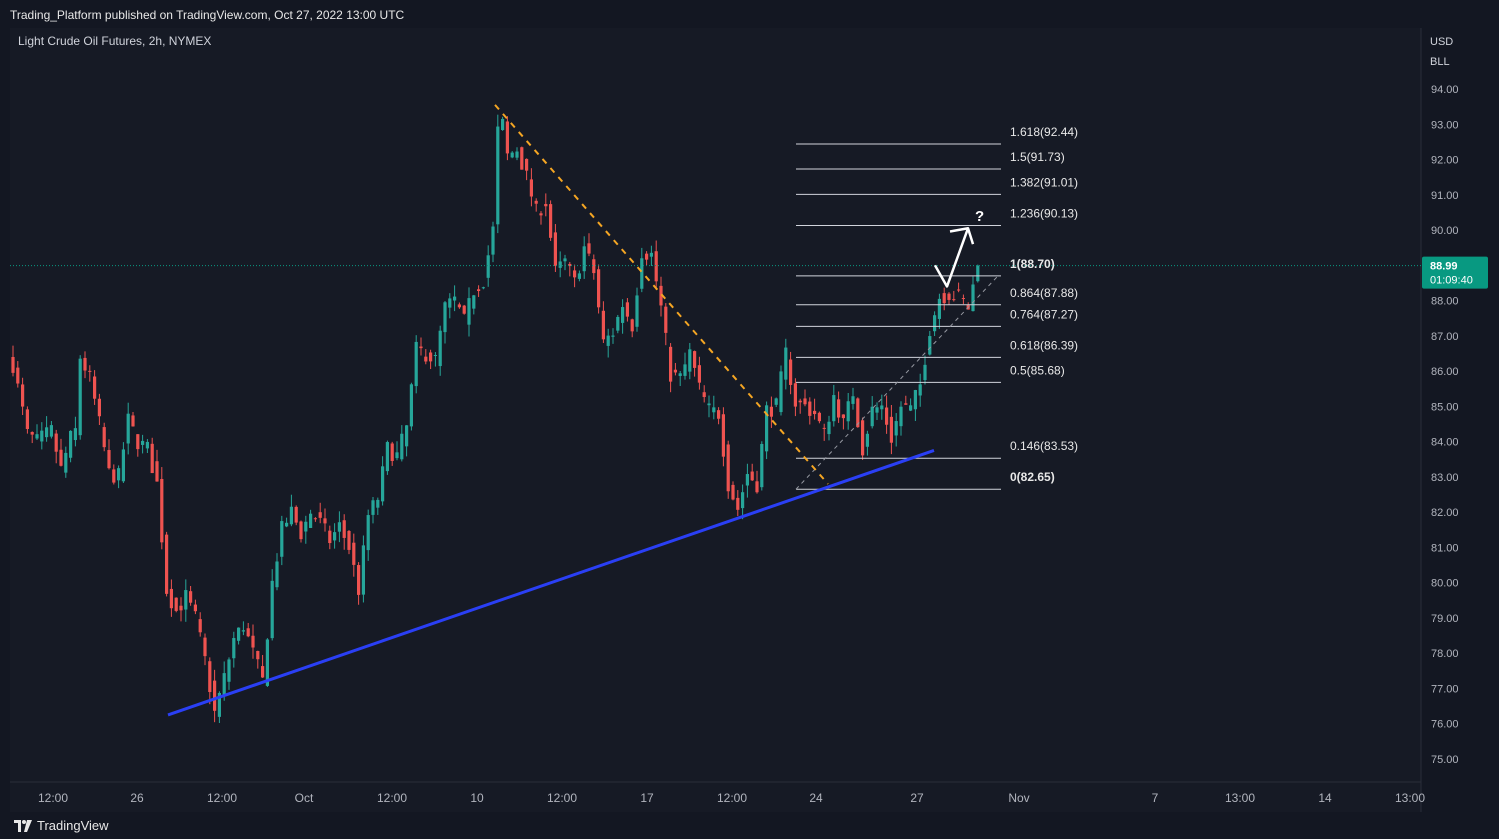 This screenshot has width=1499, height=839. I want to click on y-tick-label: 80.00, so click(1445, 584).